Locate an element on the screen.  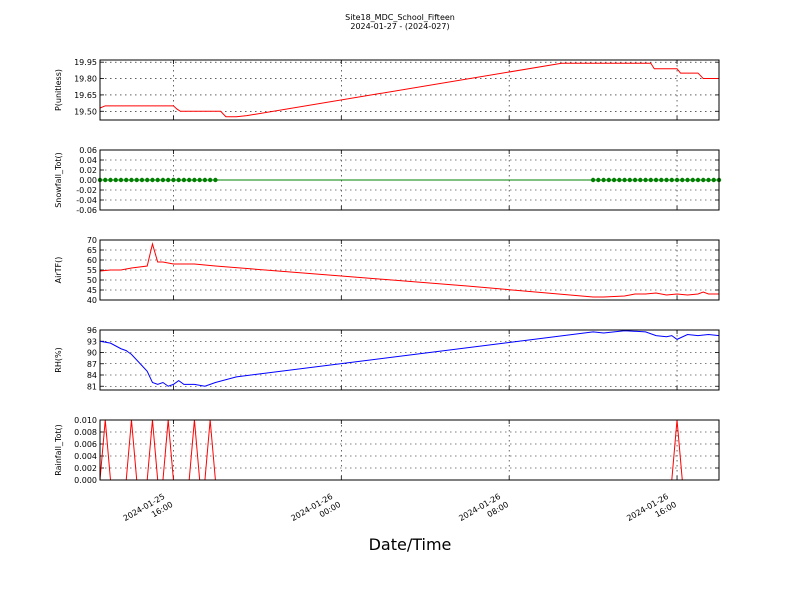
y-tick-label: 84 is located at coordinates (92, 375).